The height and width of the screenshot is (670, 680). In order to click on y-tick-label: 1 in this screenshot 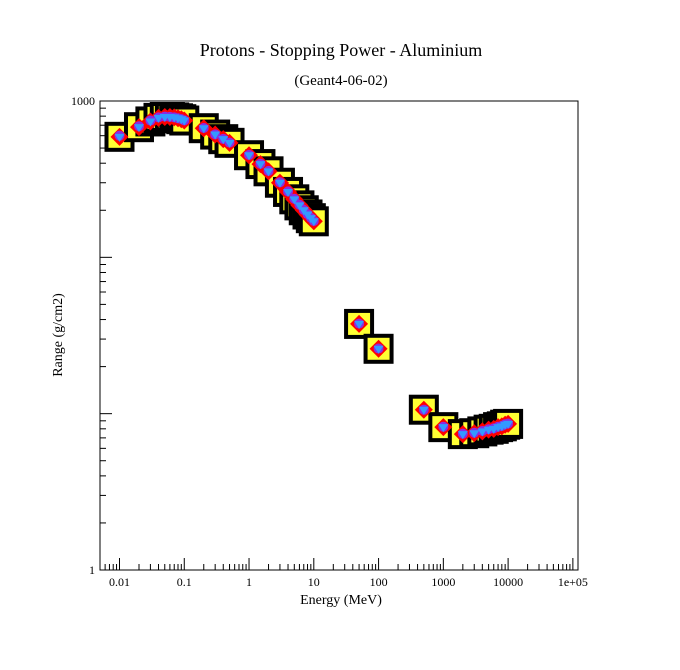, I will do `click(92, 570)`.